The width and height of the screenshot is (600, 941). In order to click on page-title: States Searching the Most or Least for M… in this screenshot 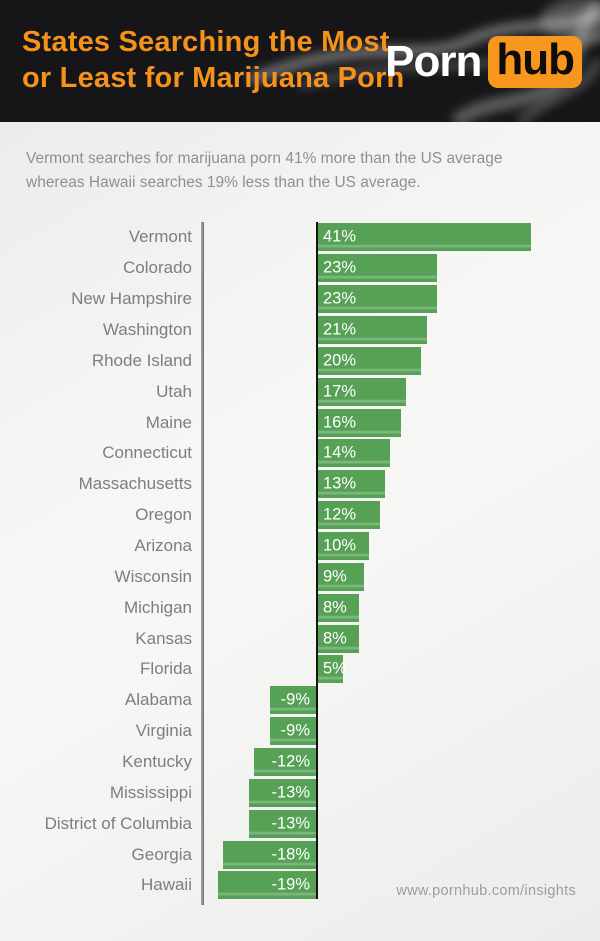, I will do `click(213, 60)`.